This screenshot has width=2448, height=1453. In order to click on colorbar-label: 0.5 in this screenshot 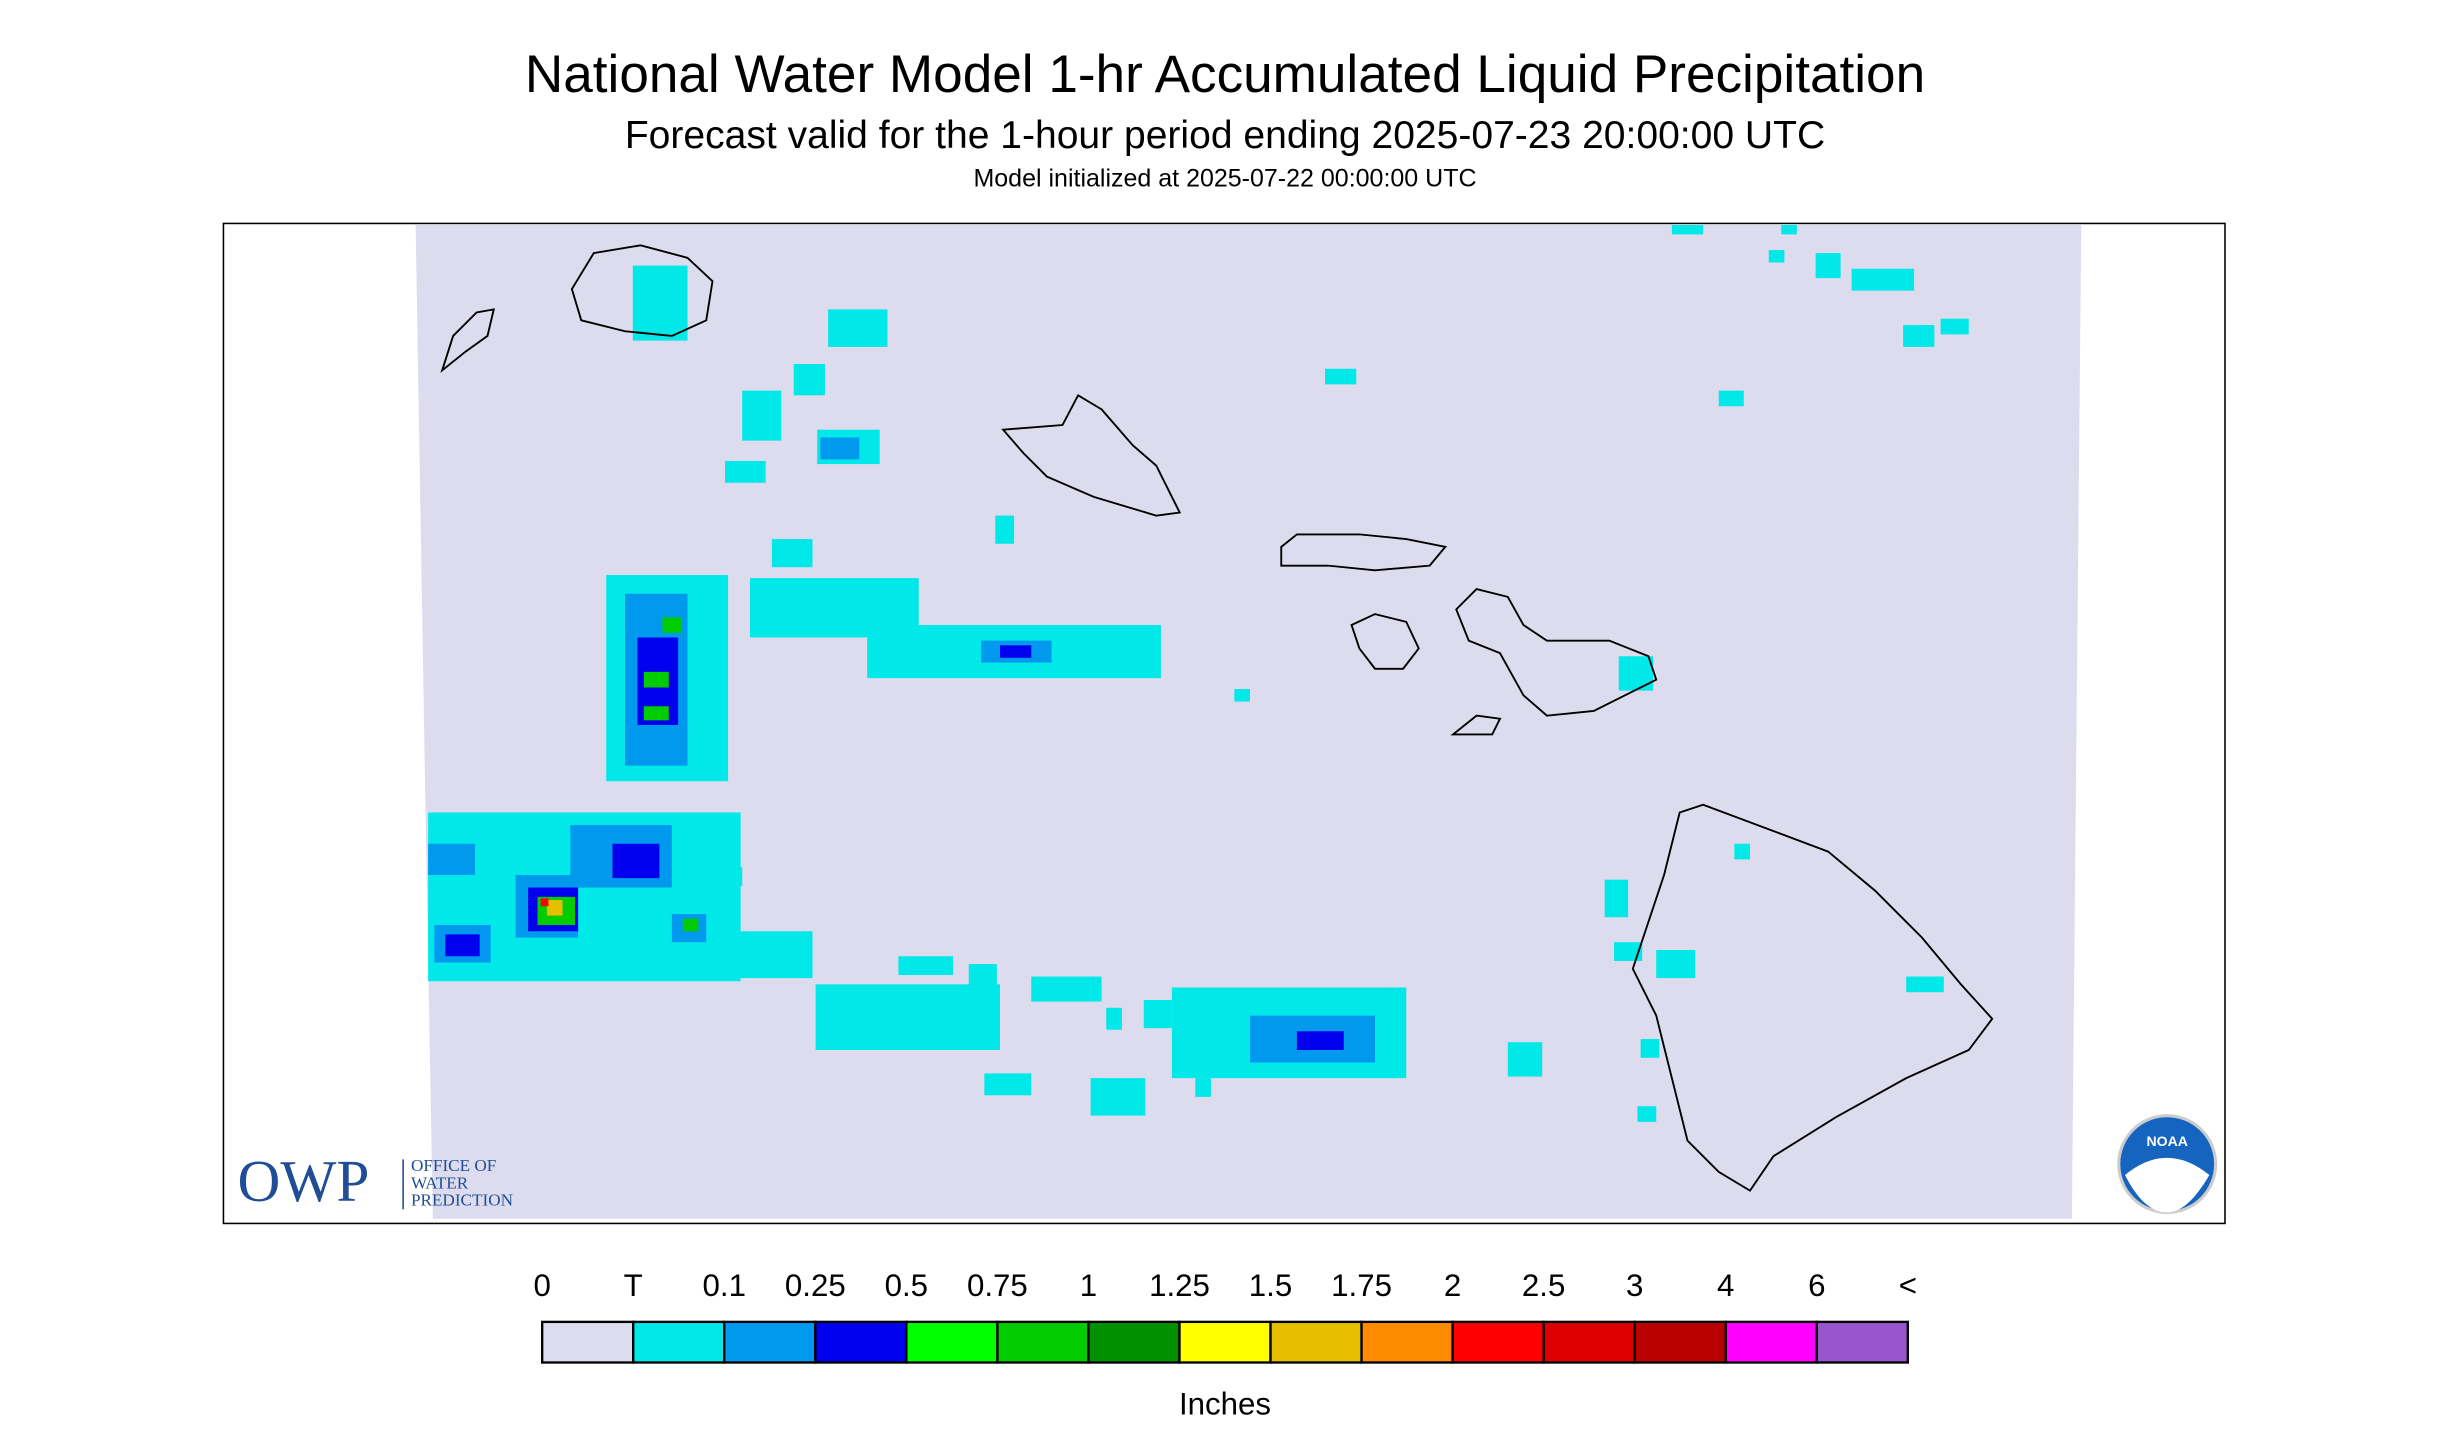, I will do `click(906, 1285)`.